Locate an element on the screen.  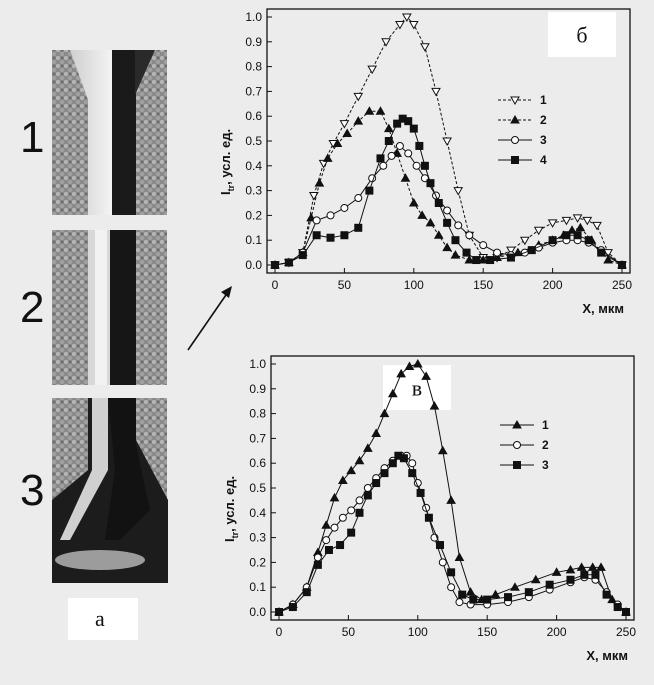
y-tick-label: 0.7 is located at coordinates (253, 91).